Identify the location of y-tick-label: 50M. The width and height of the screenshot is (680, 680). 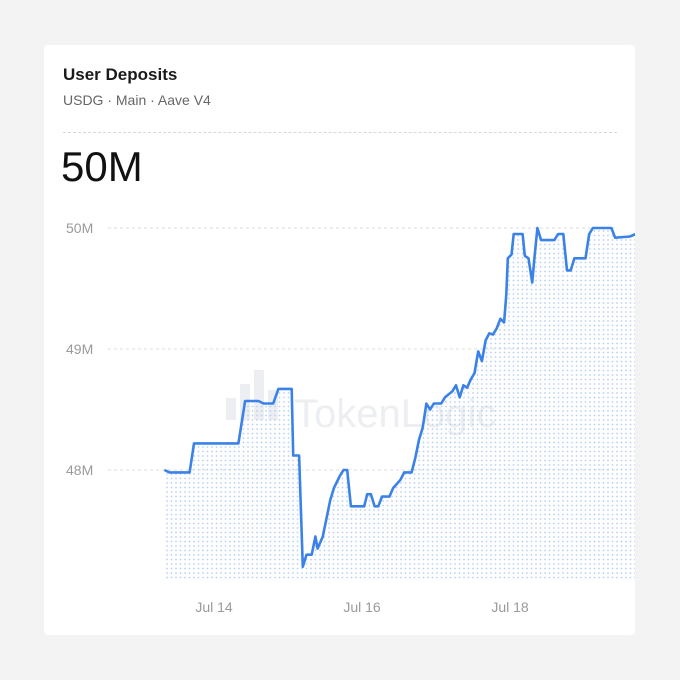
(79, 228).